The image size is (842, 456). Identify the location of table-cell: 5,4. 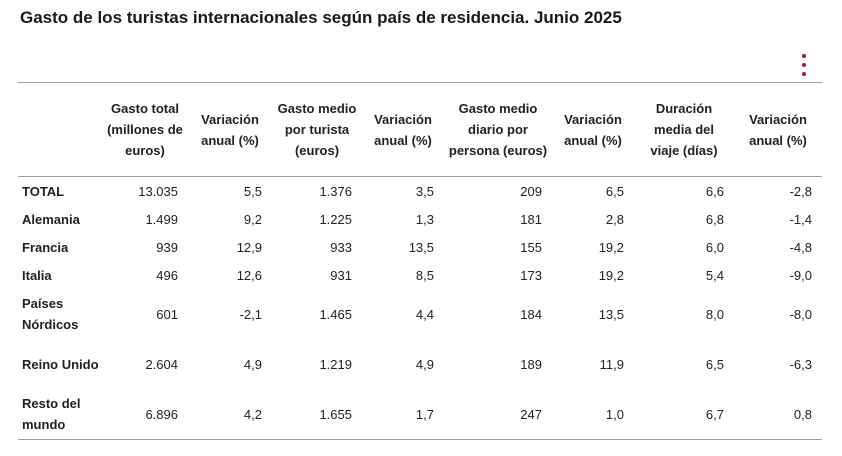
(714, 275).